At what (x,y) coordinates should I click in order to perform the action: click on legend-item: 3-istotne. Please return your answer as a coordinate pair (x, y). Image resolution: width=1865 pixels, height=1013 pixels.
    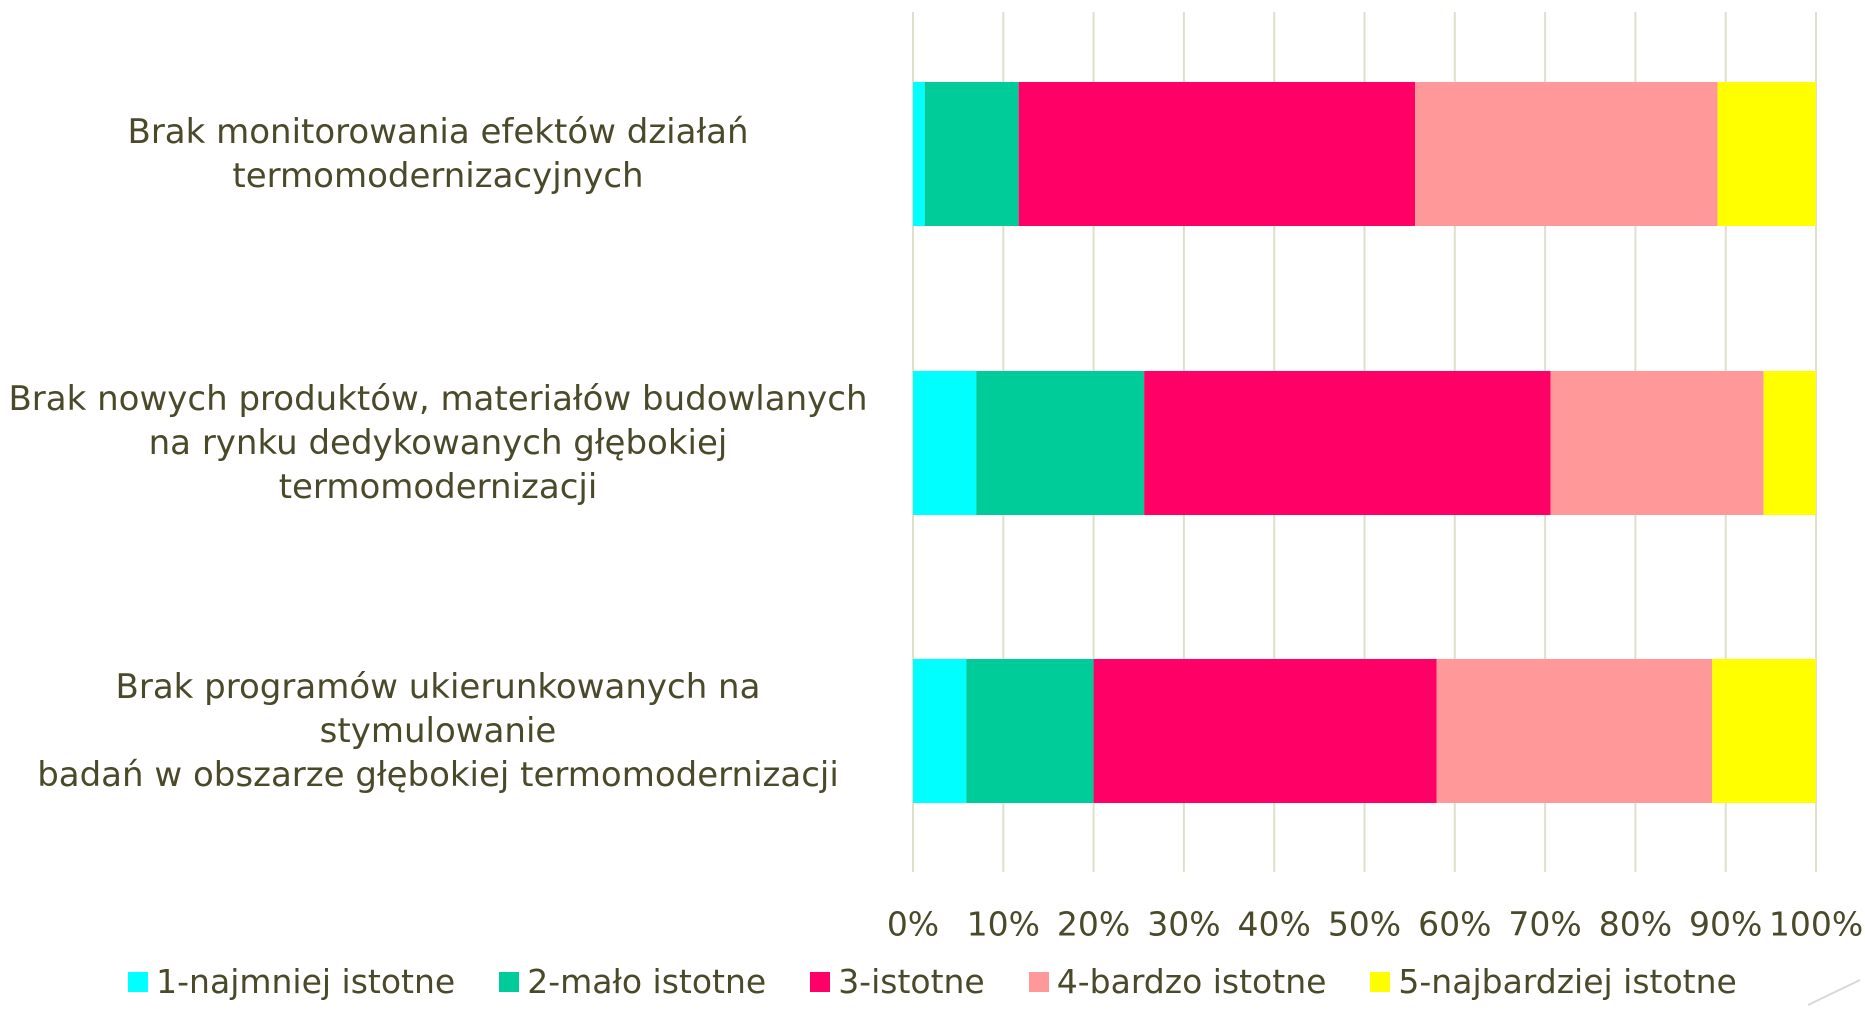
    Looking at the image, I should click on (897, 981).